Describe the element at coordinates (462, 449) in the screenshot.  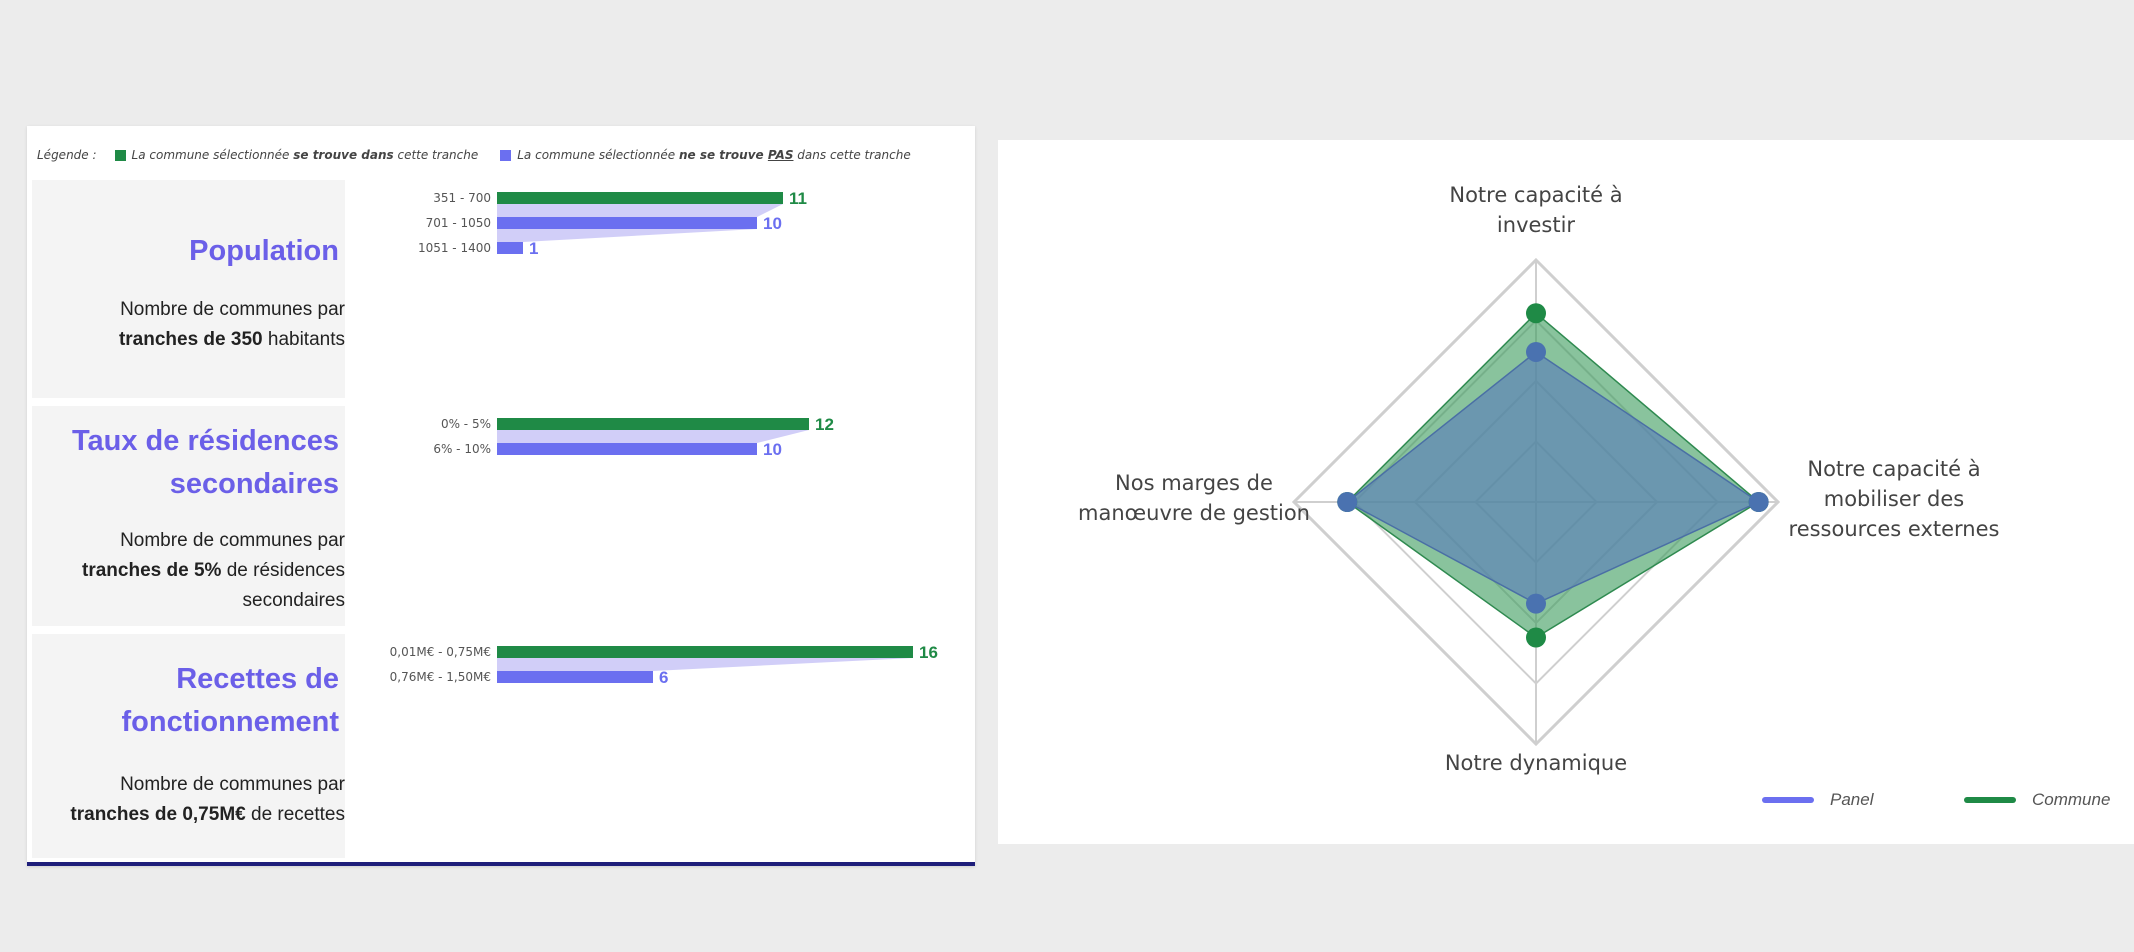
I see `bar-category-label: 6% - 10%` at that location.